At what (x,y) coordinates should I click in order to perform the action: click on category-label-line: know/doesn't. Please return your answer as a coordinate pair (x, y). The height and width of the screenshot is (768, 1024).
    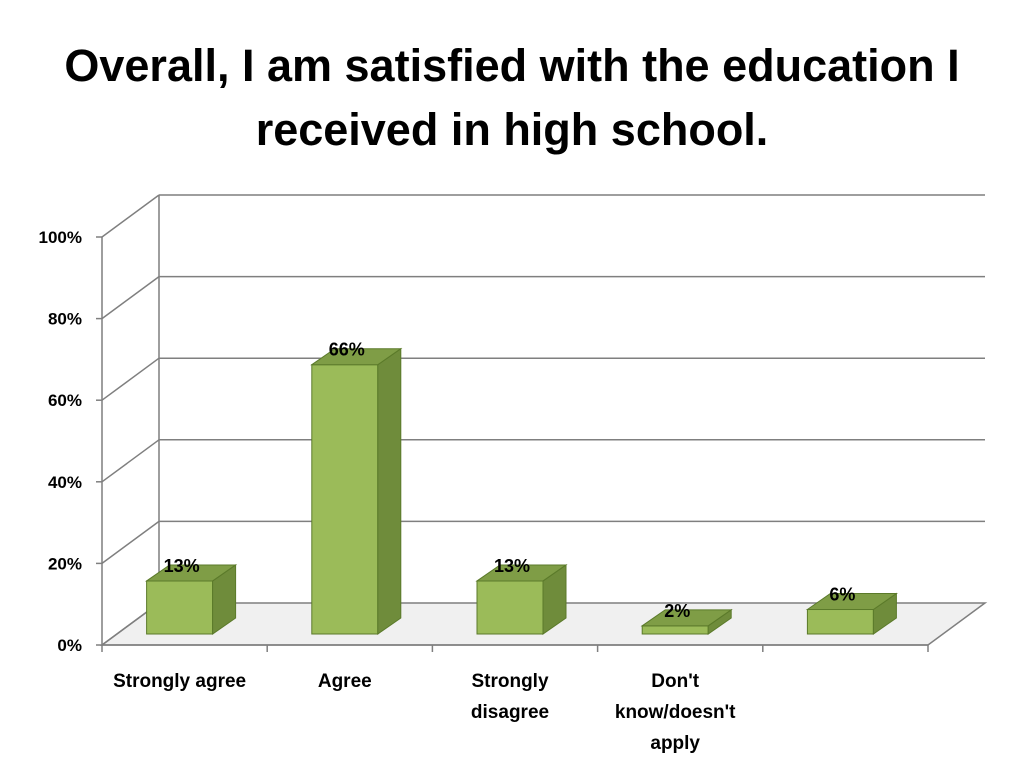
    Looking at the image, I should click on (675, 712).